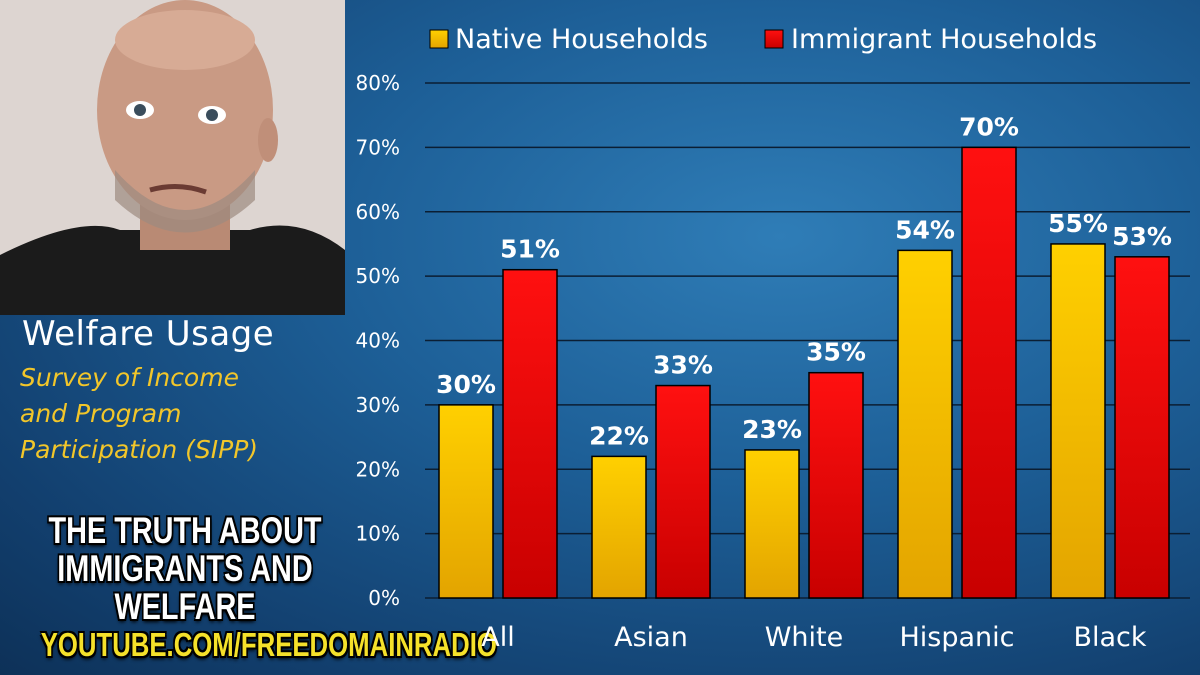 This screenshot has height=675, width=1200. I want to click on data-label: 55%, so click(1078, 223).